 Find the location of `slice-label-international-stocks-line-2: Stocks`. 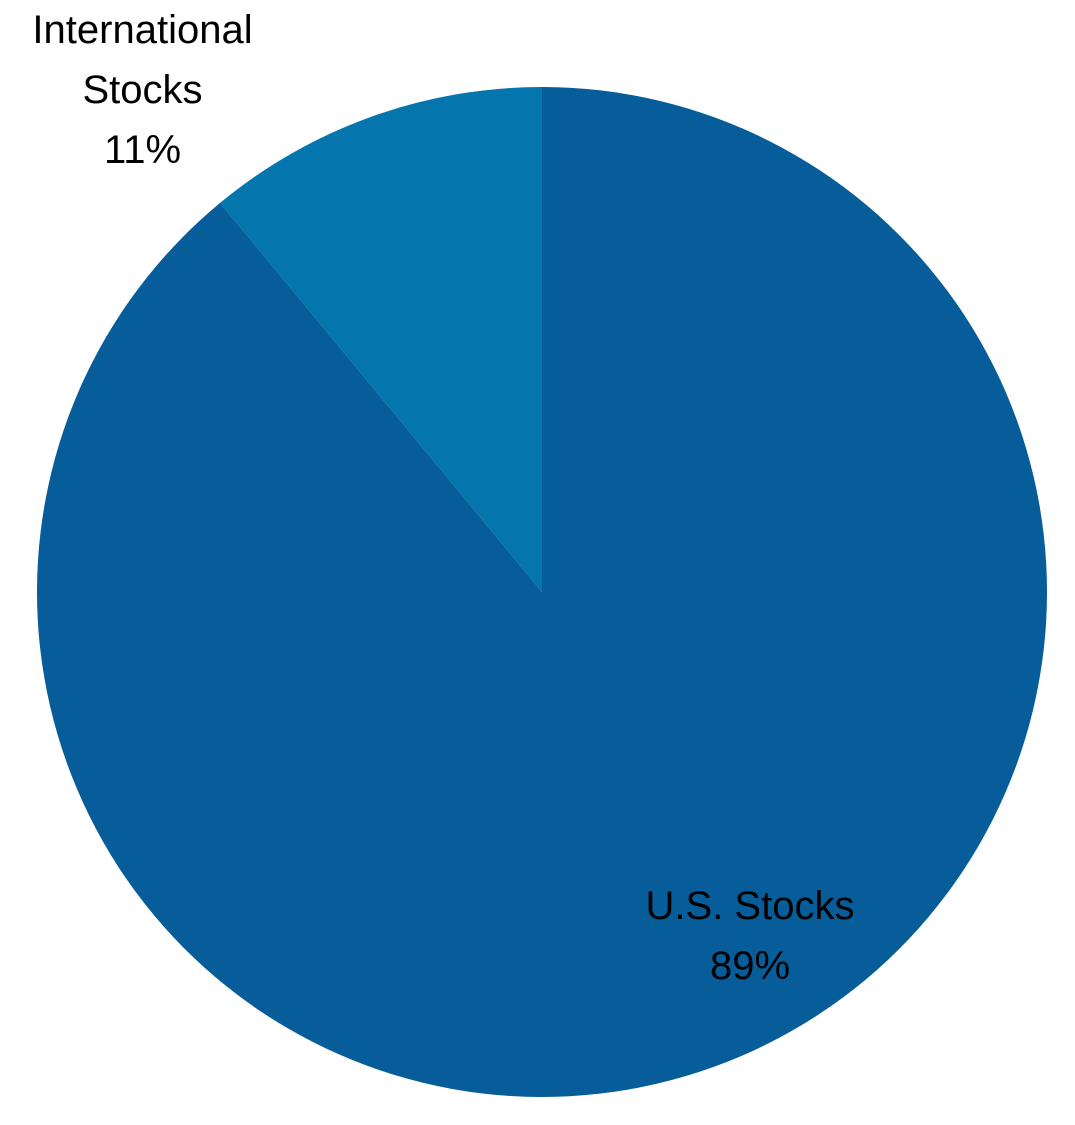

slice-label-international-stocks-line-2: Stocks is located at coordinates (142, 90).